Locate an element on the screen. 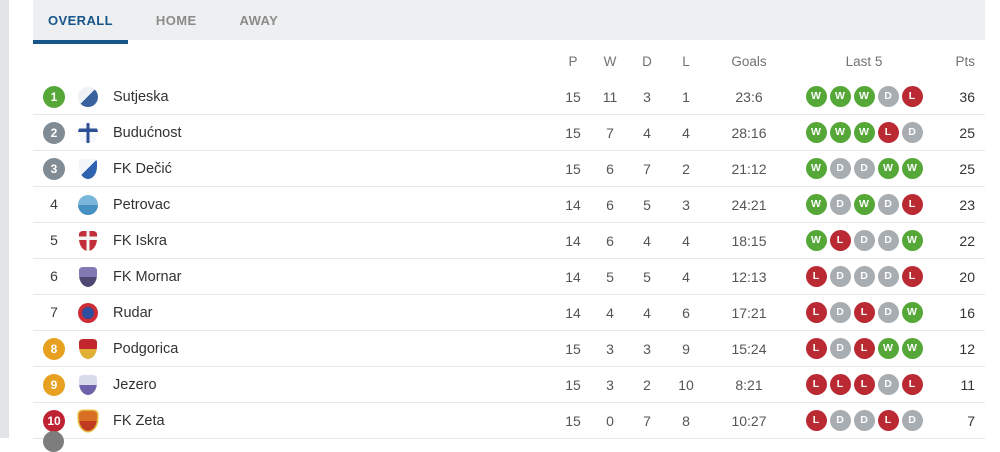  rank-cell: 3 is located at coordinates (54, 168).